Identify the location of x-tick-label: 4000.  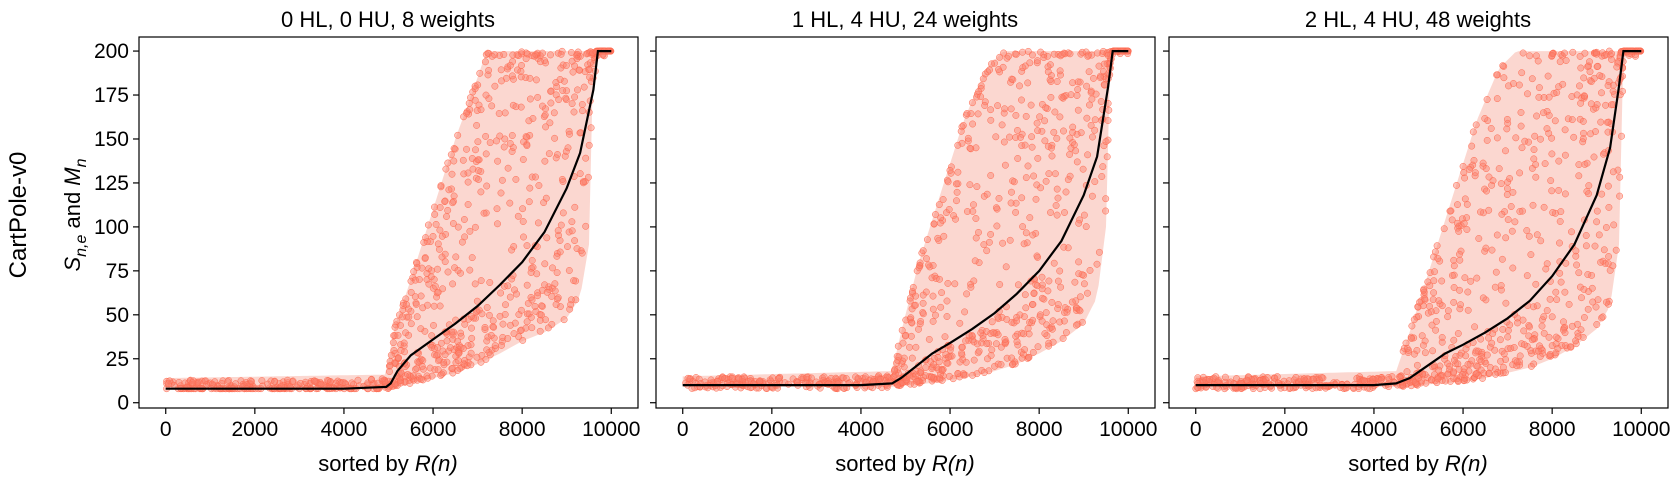
(344, 429).